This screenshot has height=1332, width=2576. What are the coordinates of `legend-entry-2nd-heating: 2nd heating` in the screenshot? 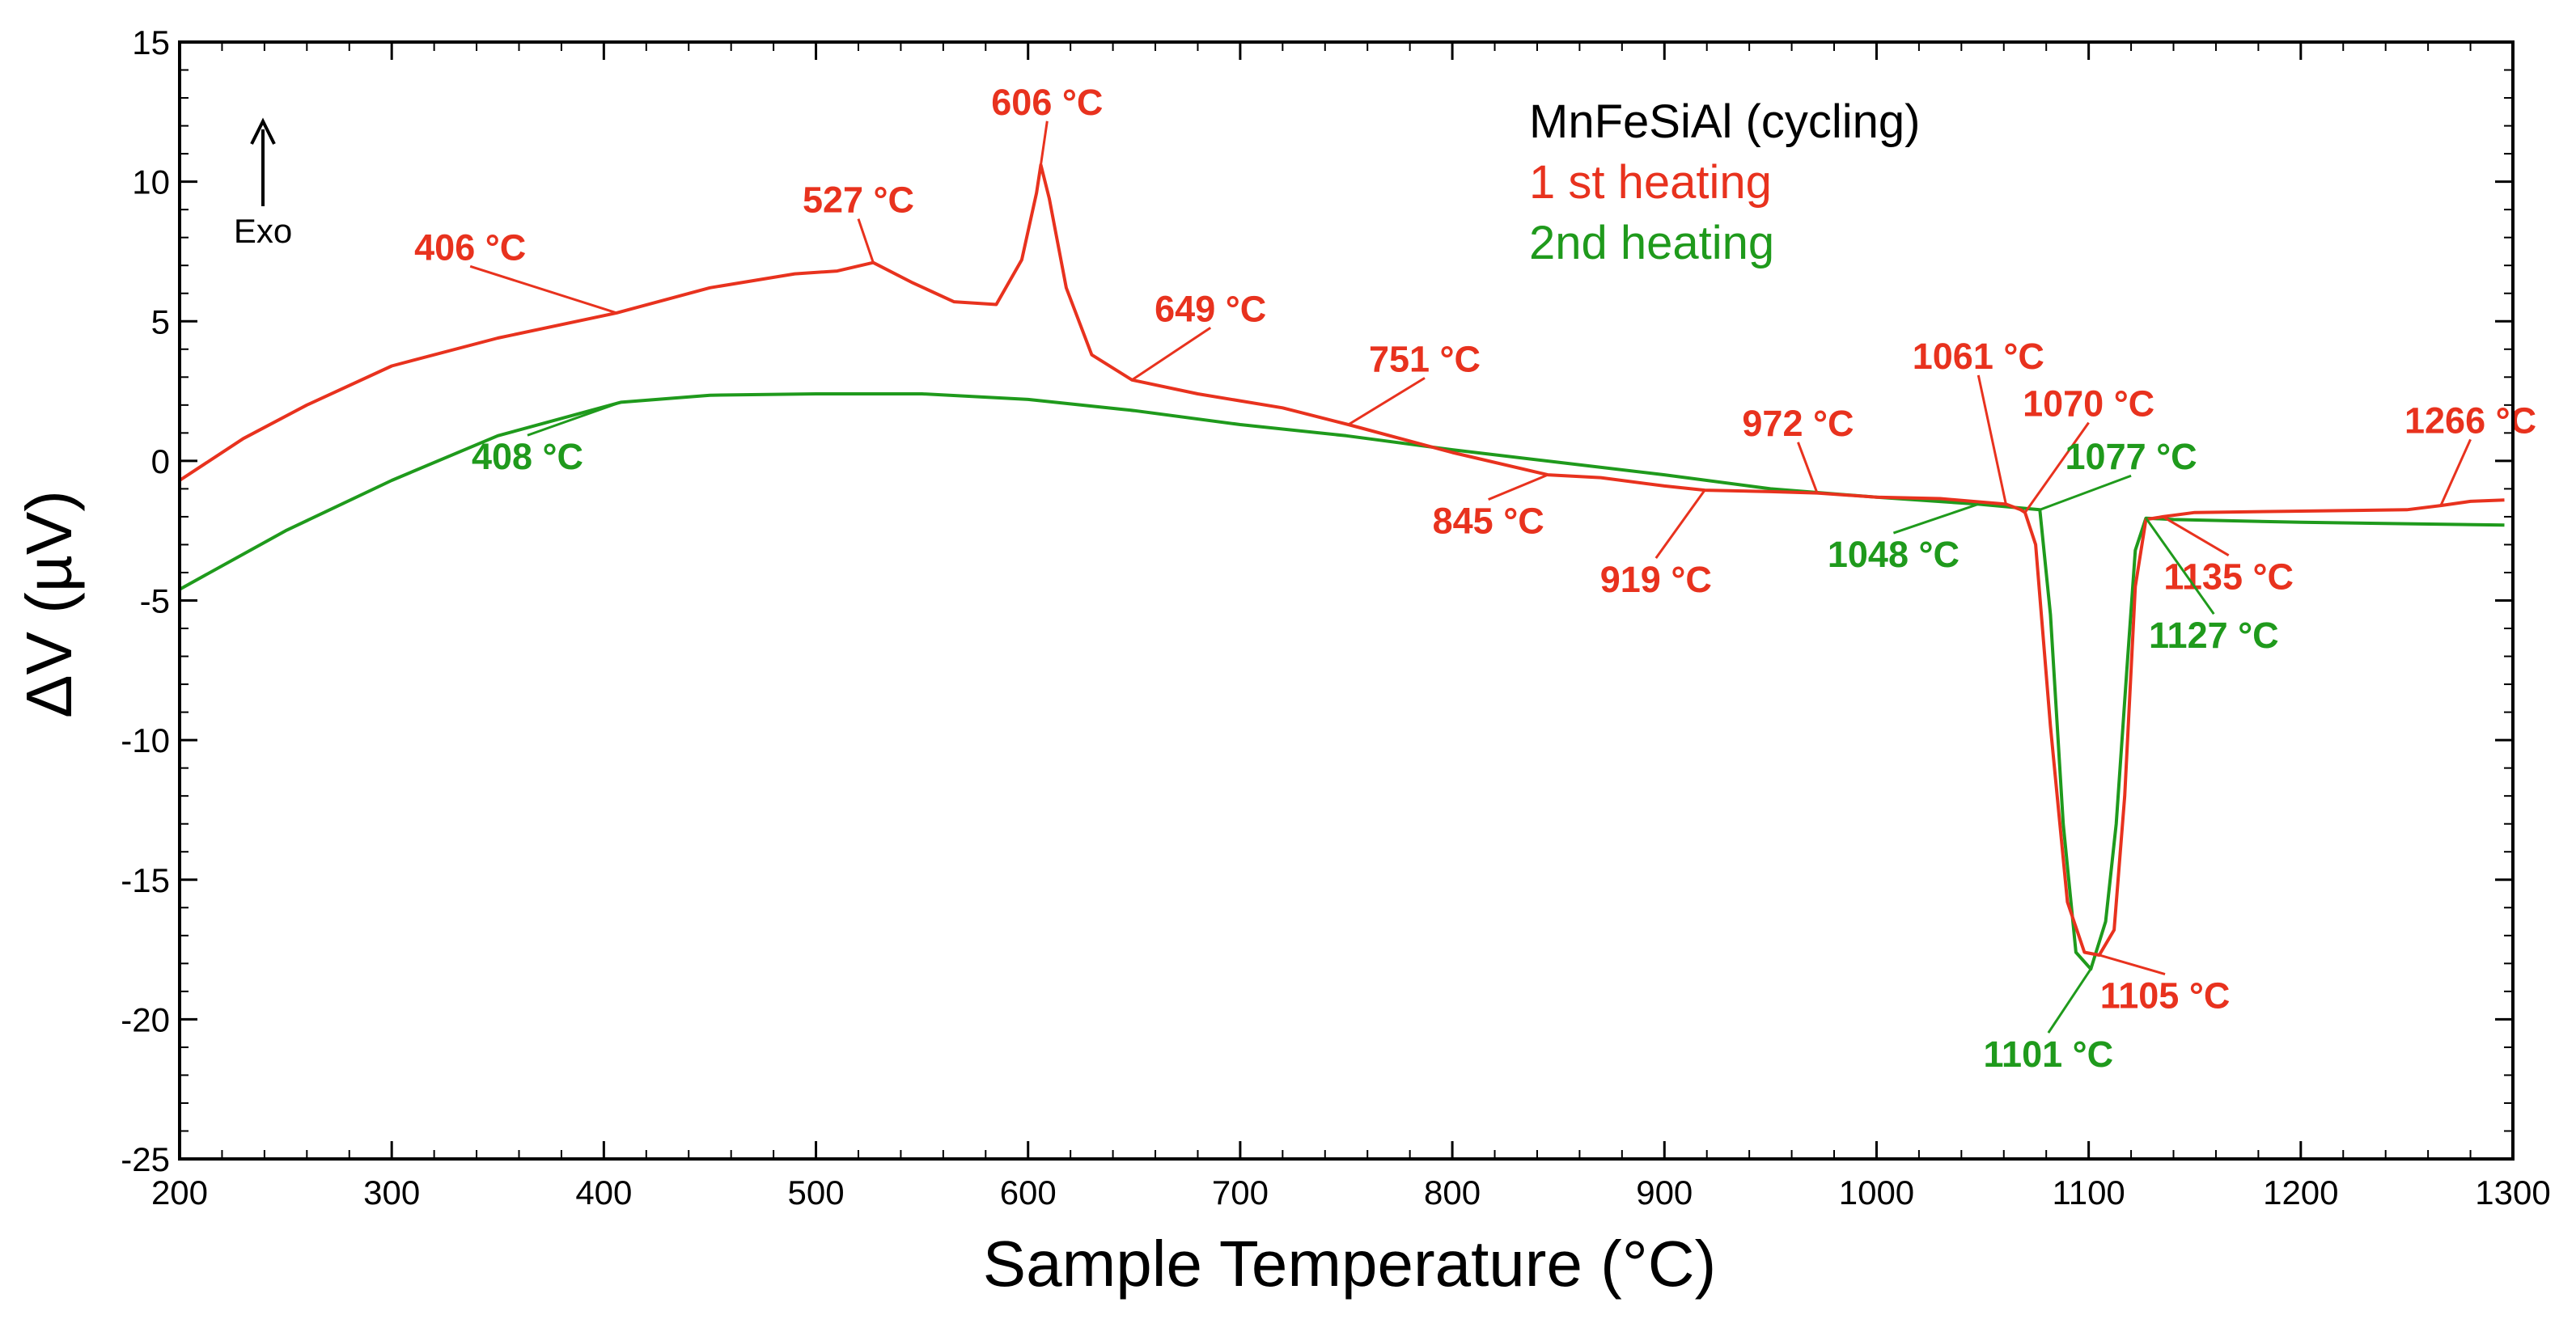 It's located at (1651, 243).